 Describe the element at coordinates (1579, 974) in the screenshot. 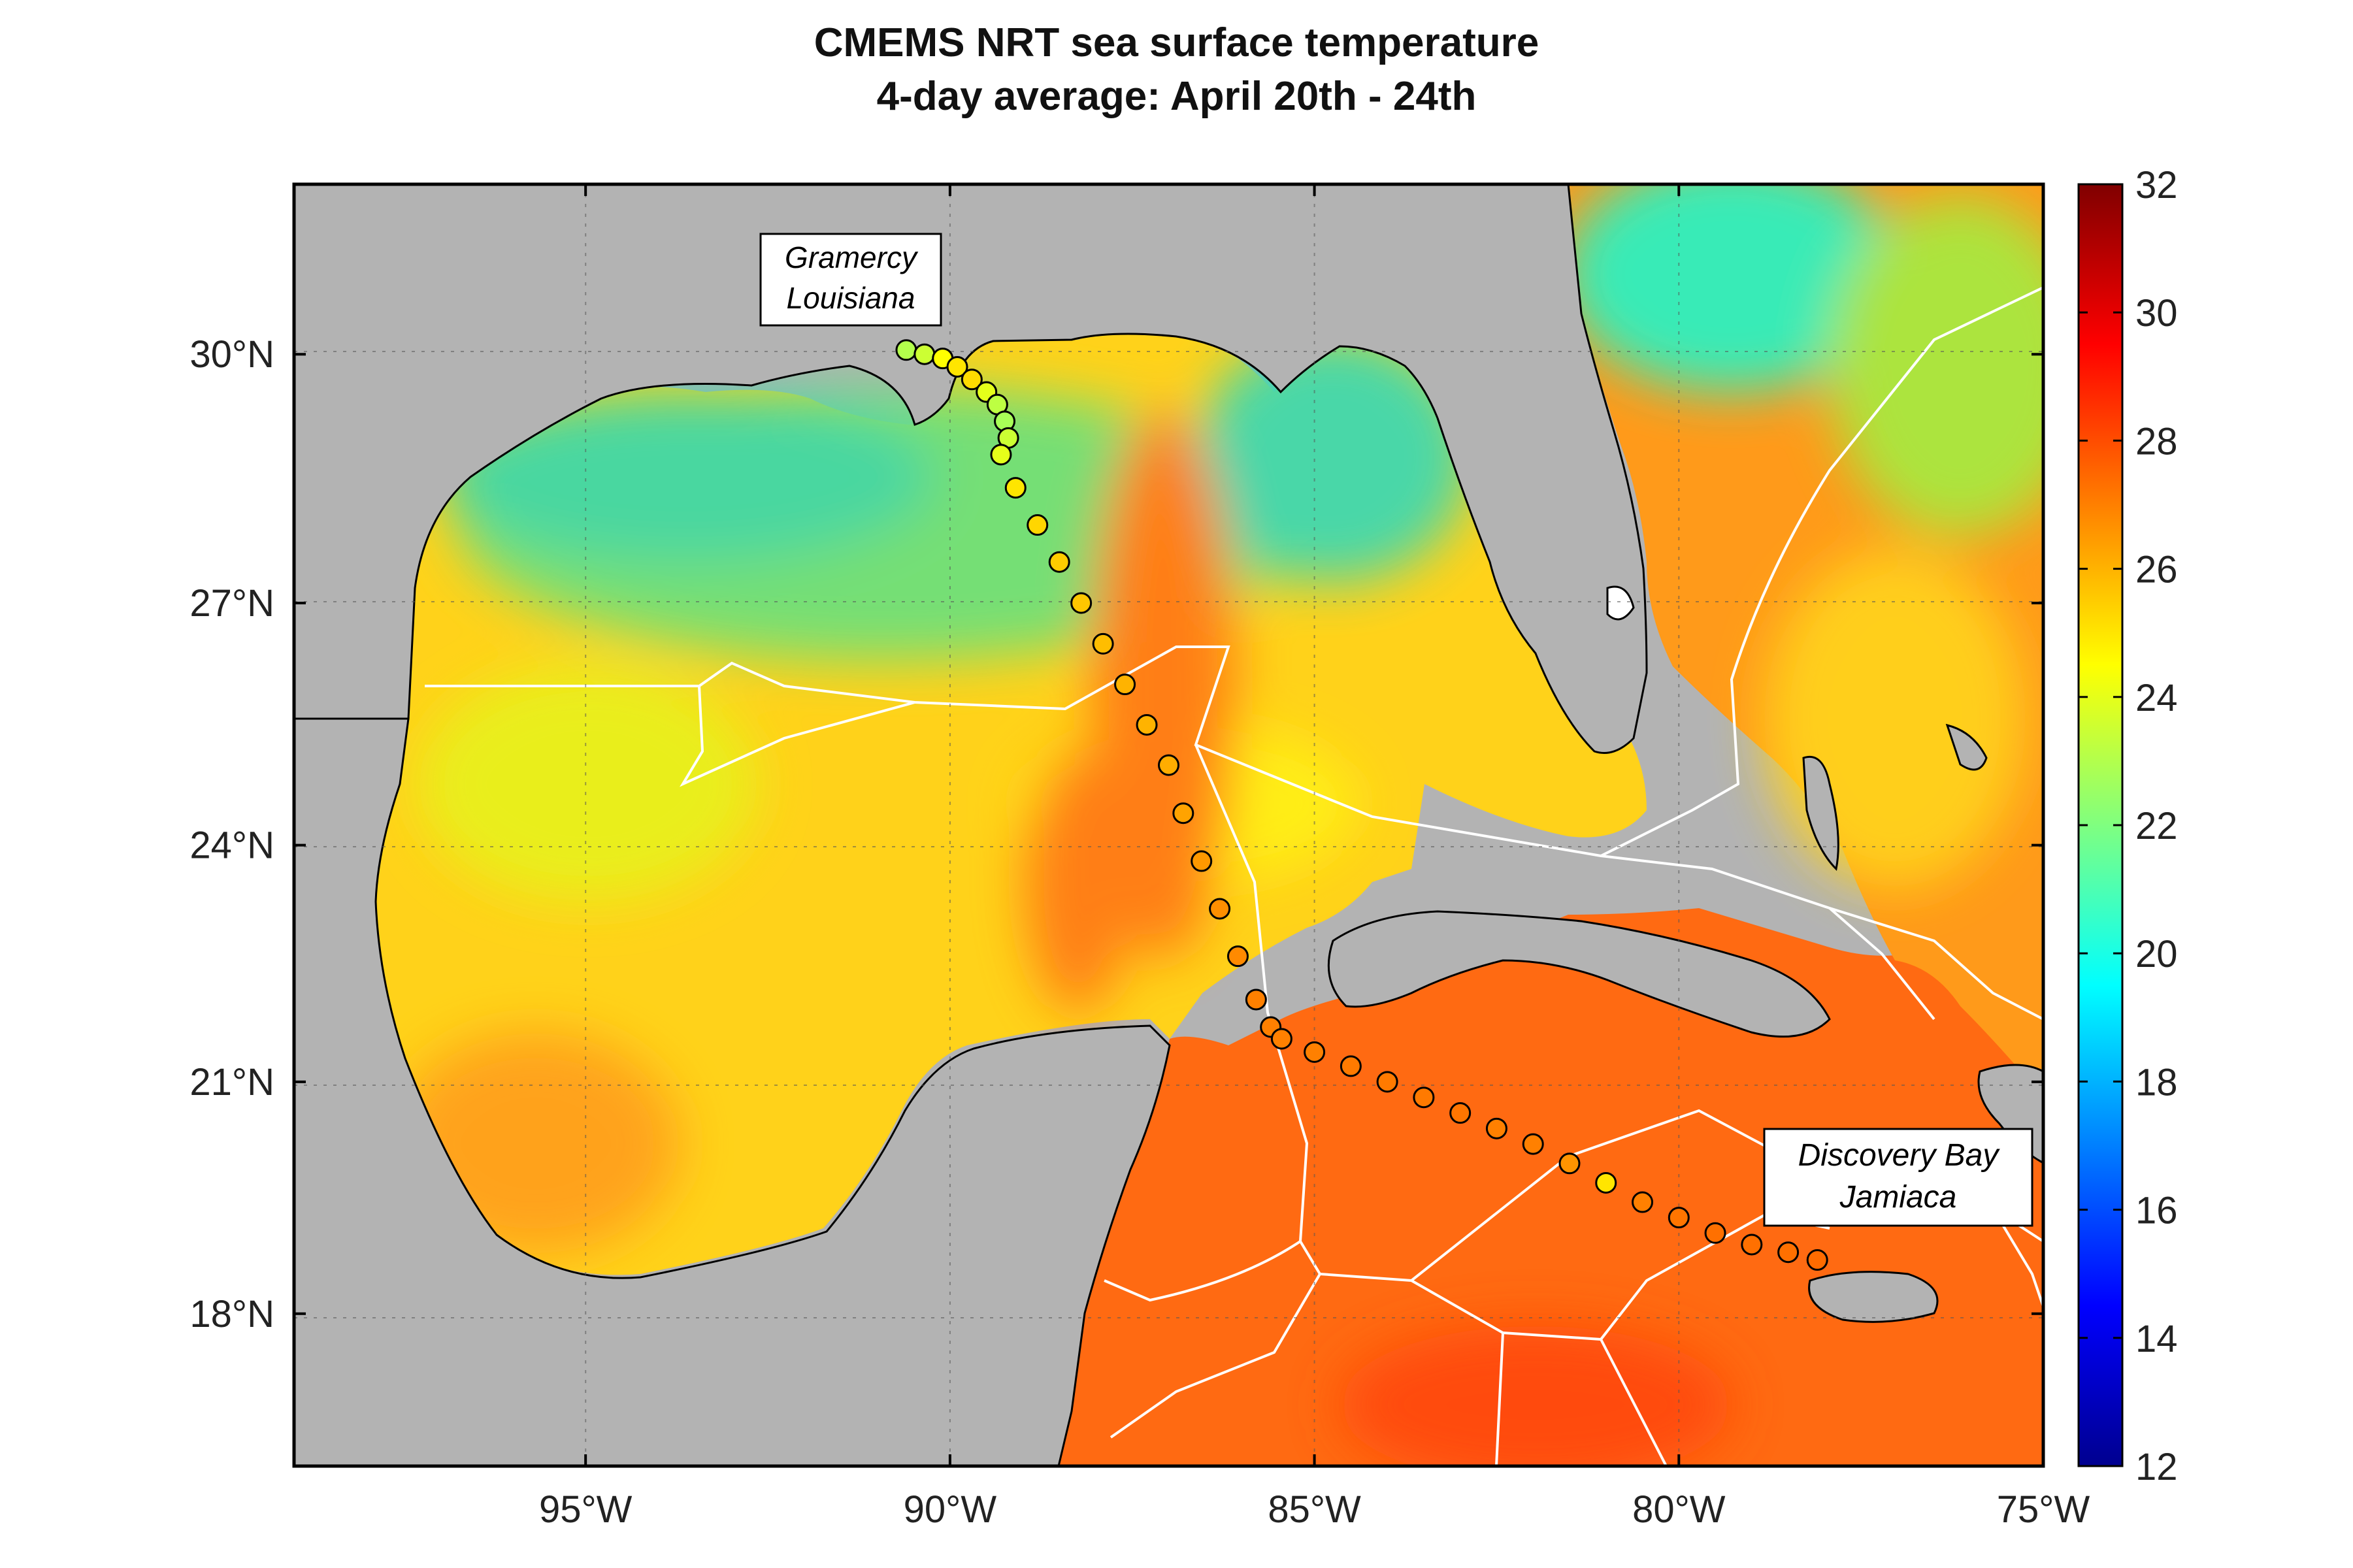

I see `cuba` at that location.